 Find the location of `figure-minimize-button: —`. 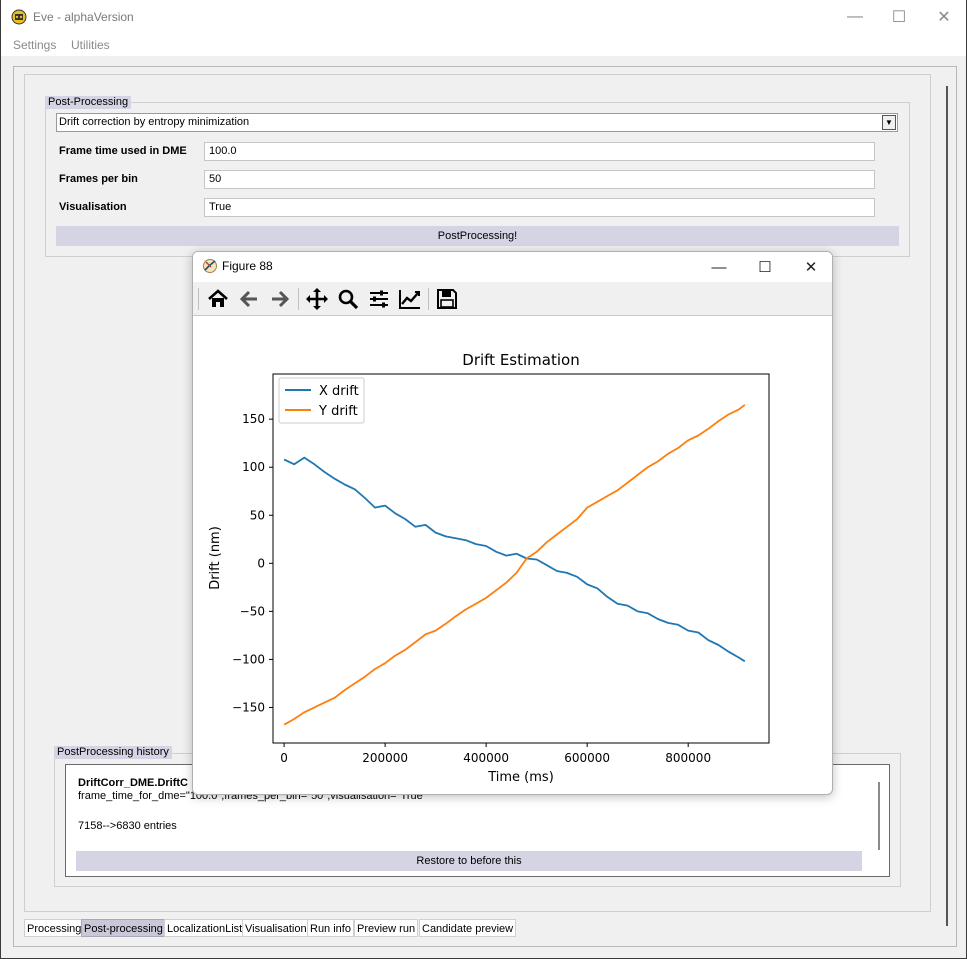

figure-minimize-button: — is located at coordinates (719, 267).